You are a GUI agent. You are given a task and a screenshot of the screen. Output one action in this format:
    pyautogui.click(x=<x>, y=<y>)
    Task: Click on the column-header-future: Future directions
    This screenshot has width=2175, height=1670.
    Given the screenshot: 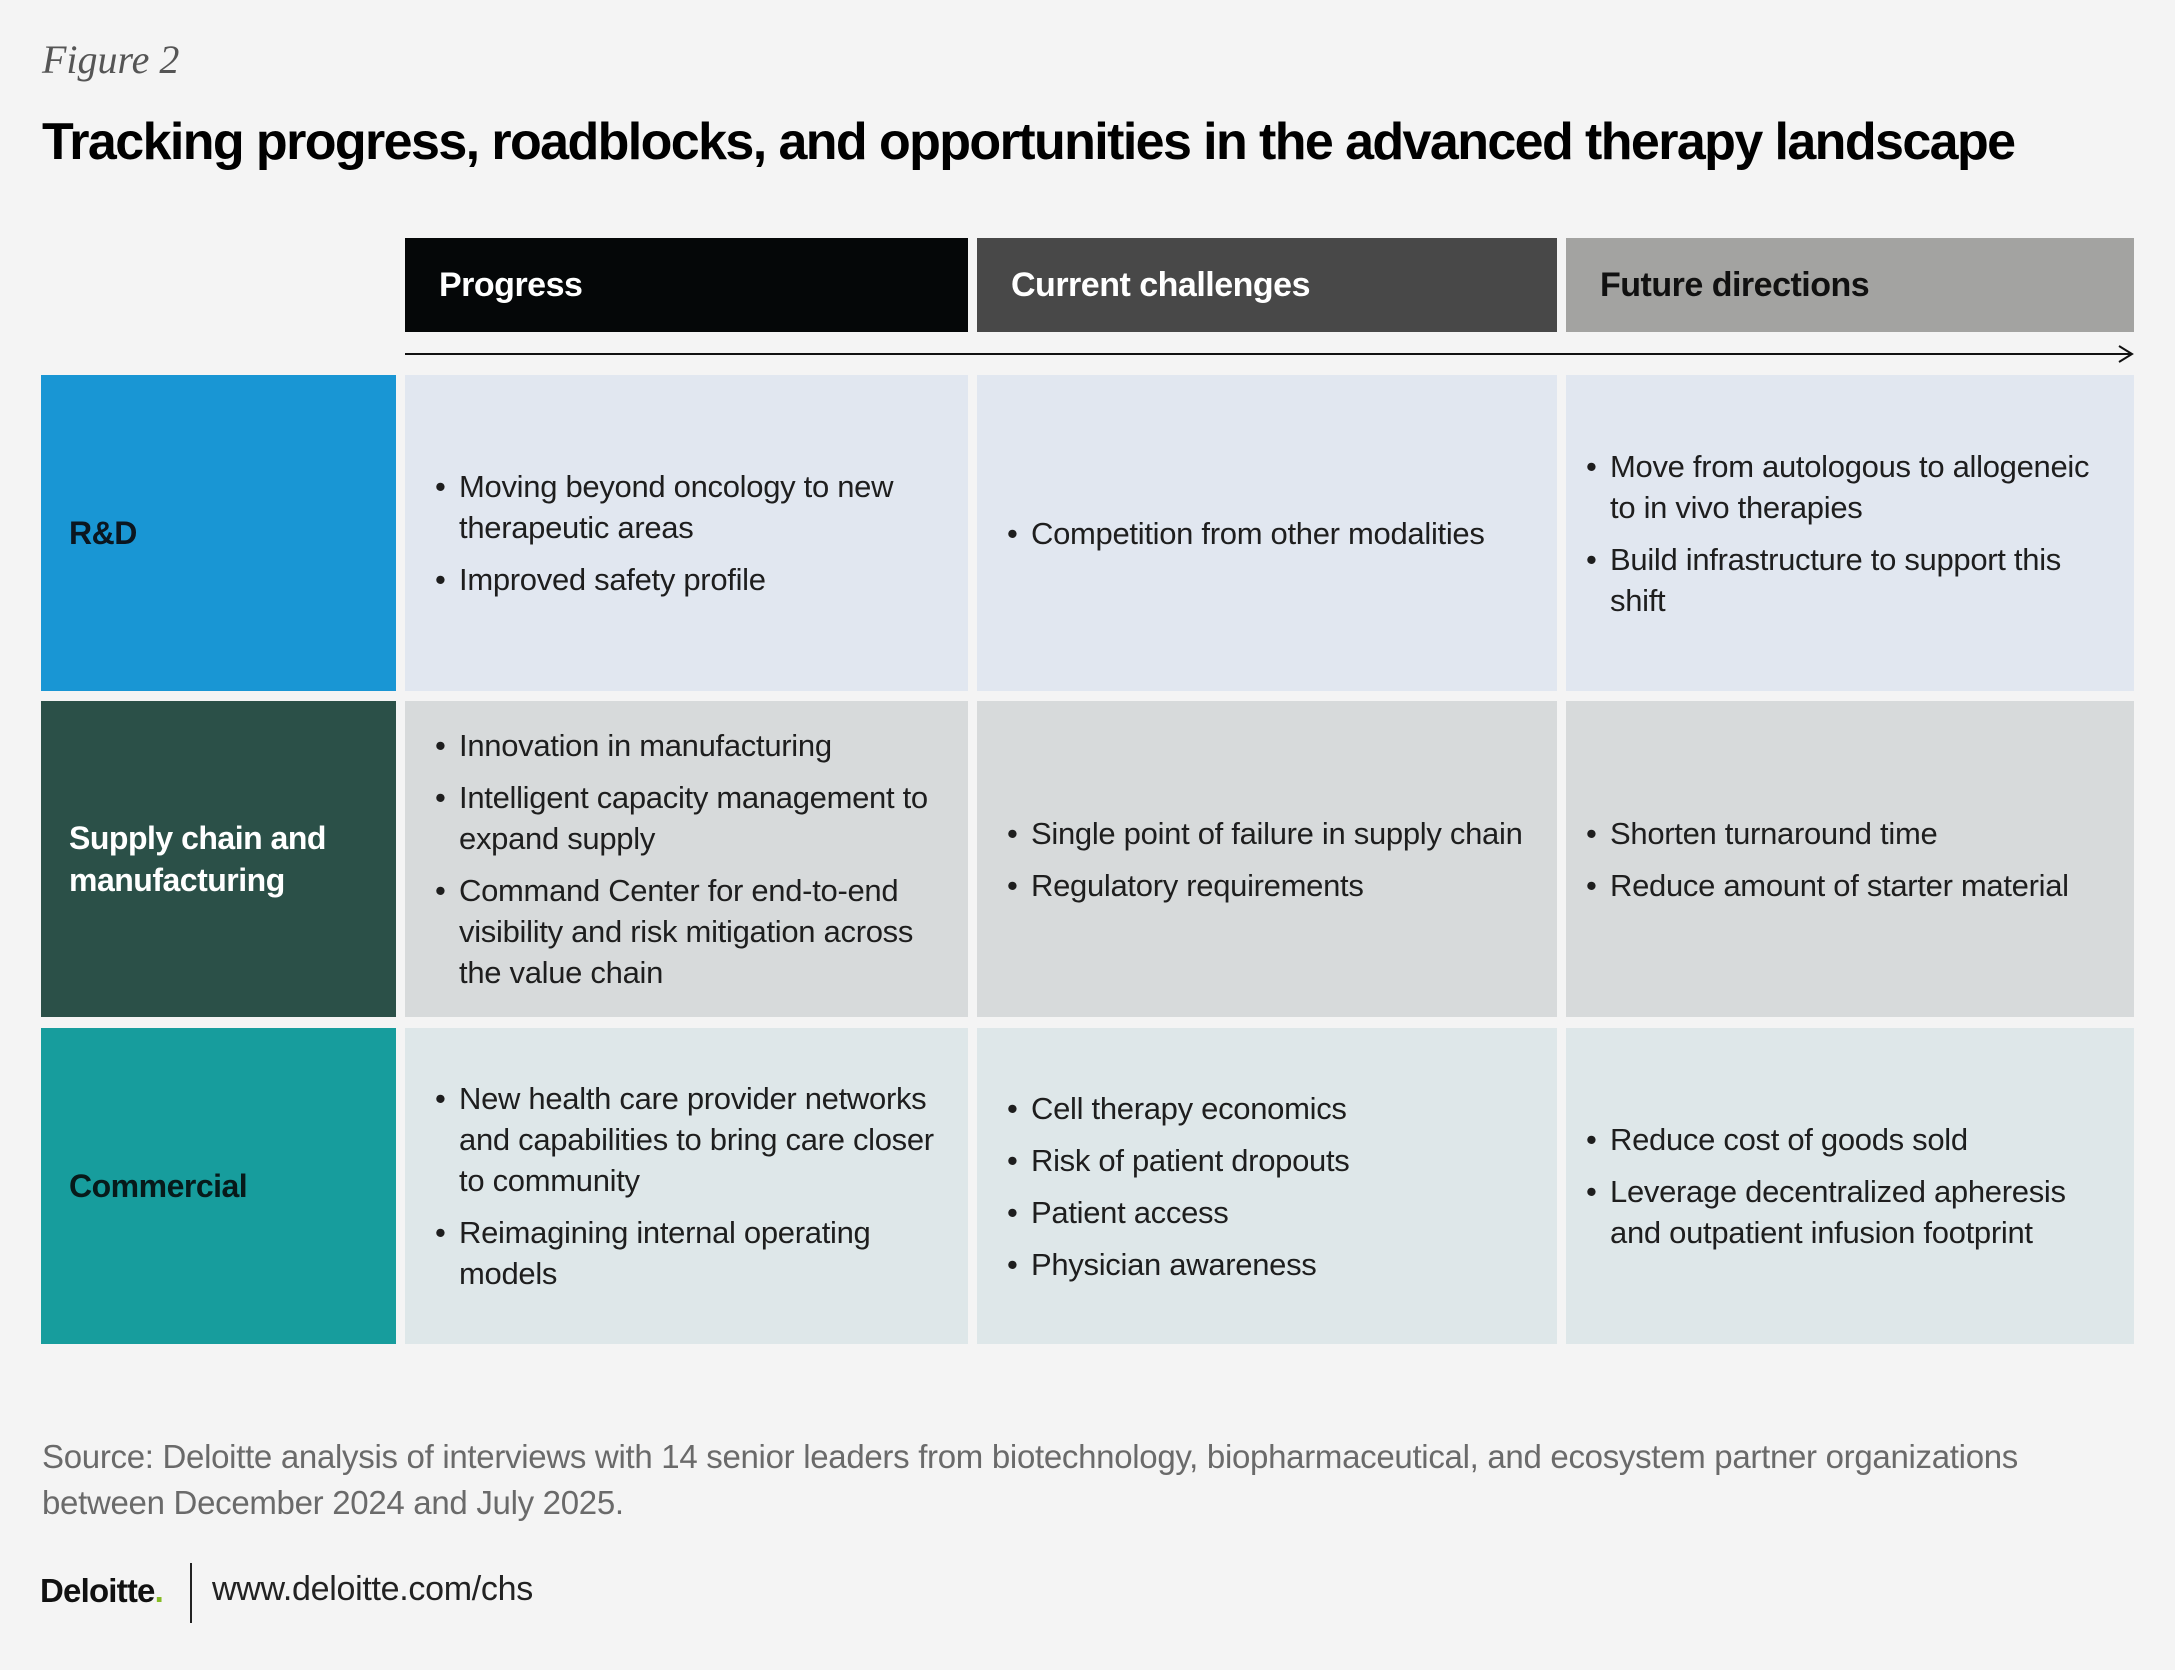 What is the action you would take?
    pyautogui.click(x=1850, y=285)
    